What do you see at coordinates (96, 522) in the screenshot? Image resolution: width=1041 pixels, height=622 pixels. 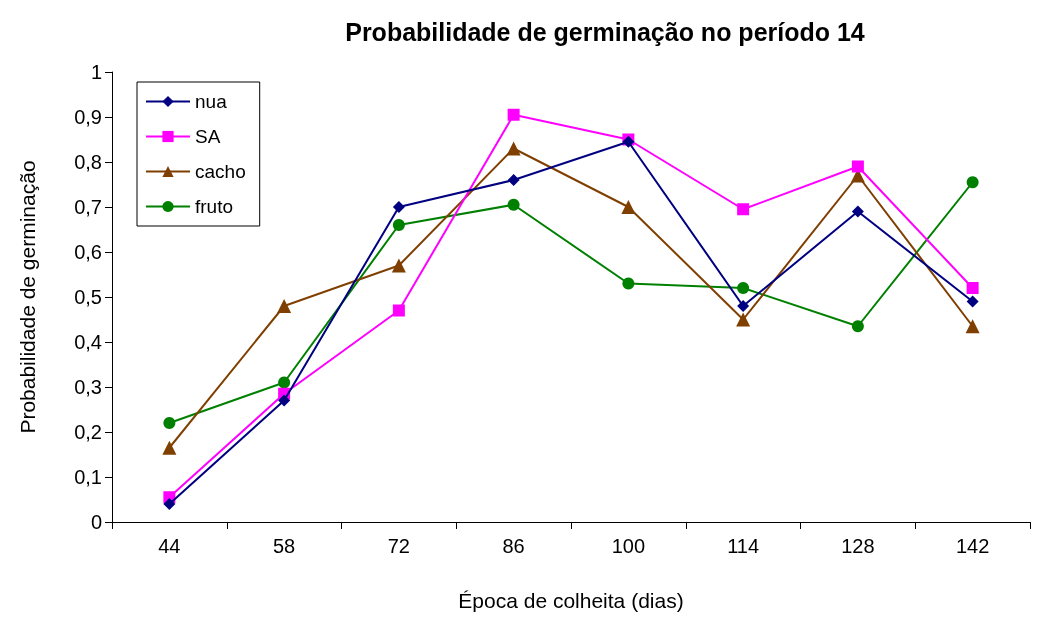 I see `y-tick-label: 0` at bounding box center [96, 522].